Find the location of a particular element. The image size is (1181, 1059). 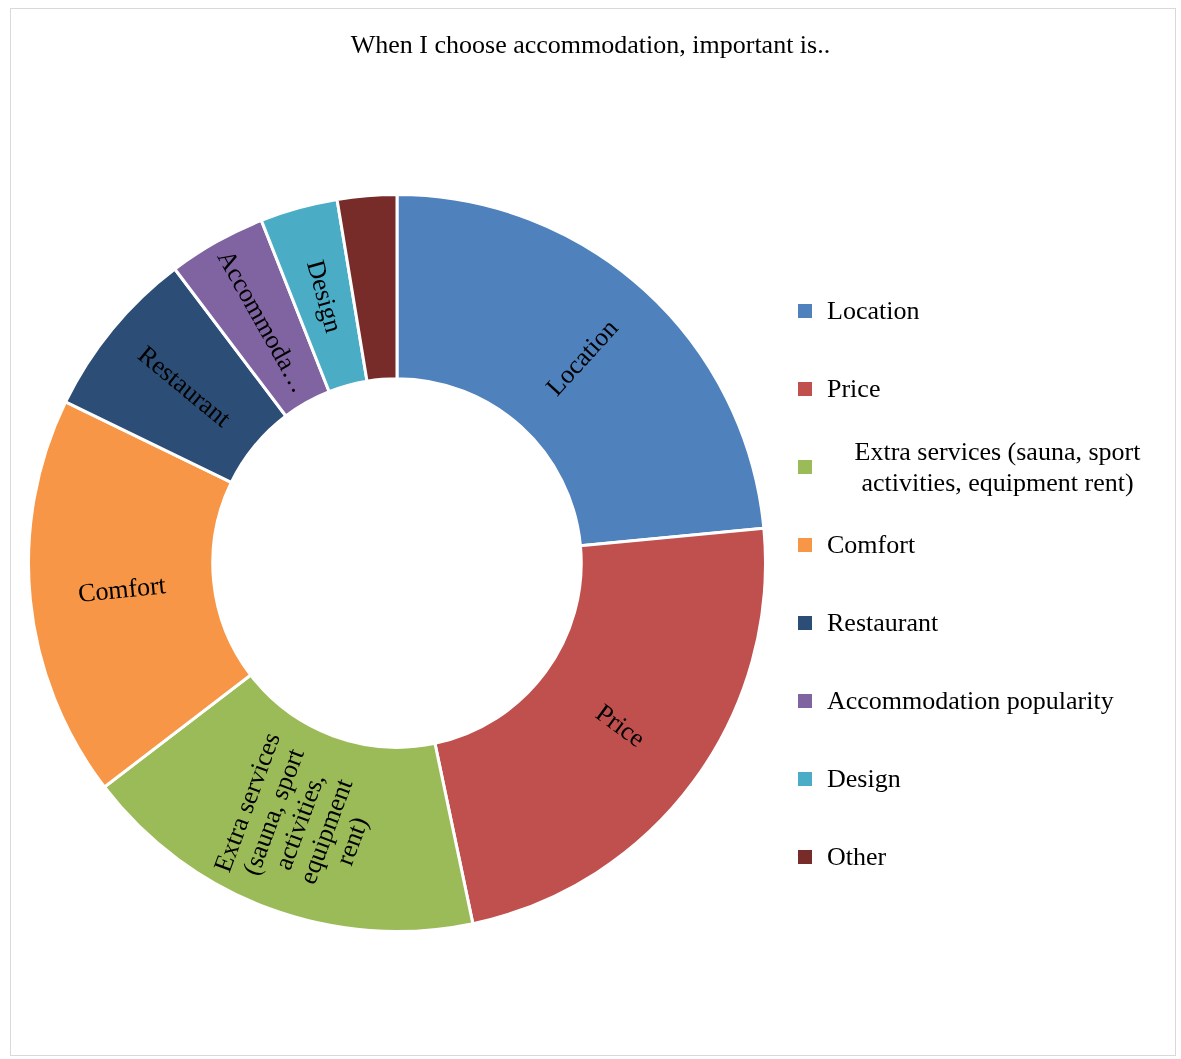

legend-label: Price is located at coordinates (854, 389).